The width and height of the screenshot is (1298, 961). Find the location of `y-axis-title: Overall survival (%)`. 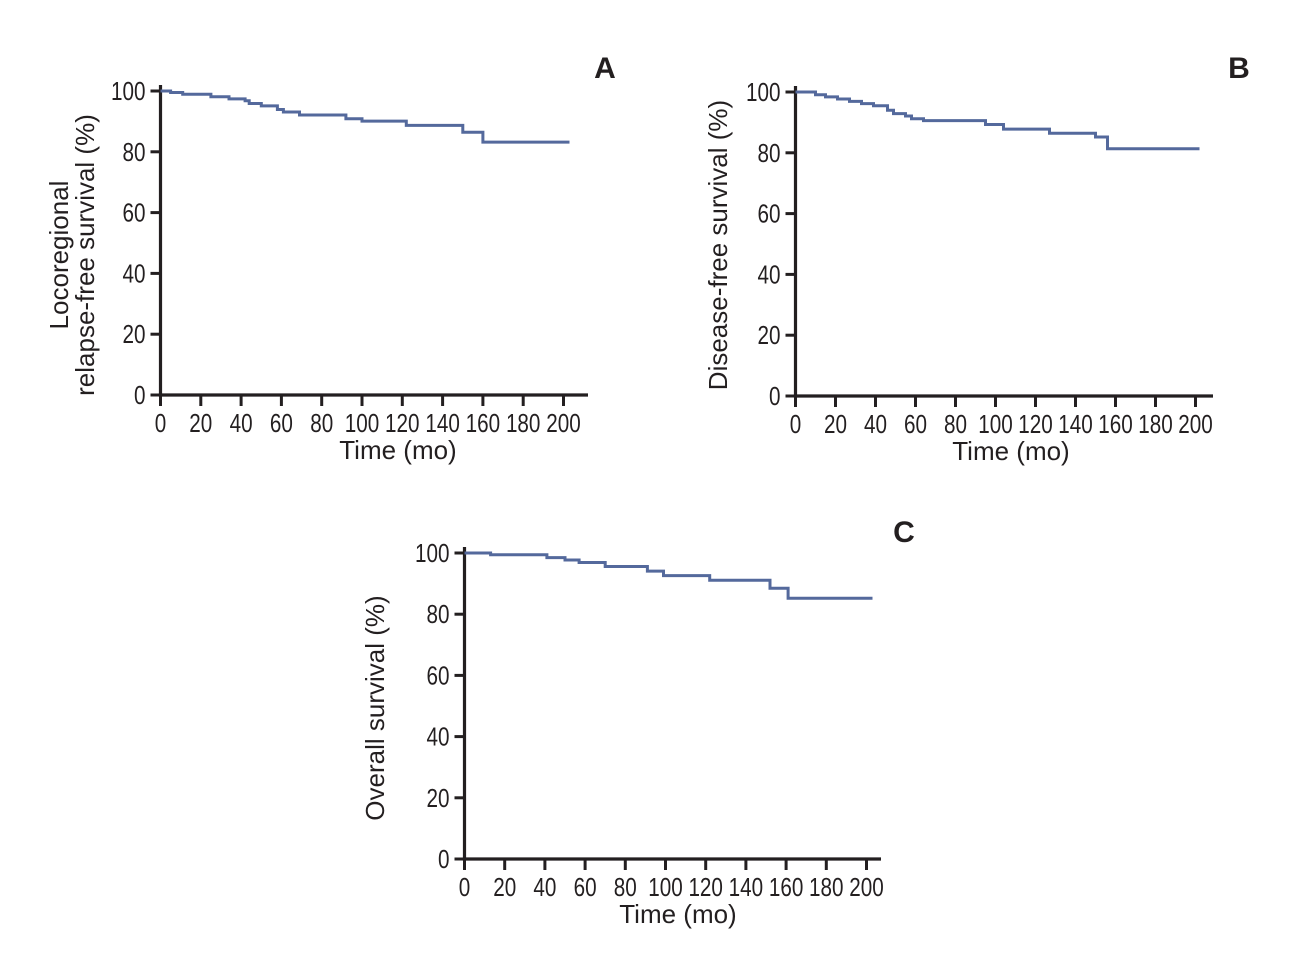

y-axis-title: Overall survival (%) is located at coordinates (375, 707).